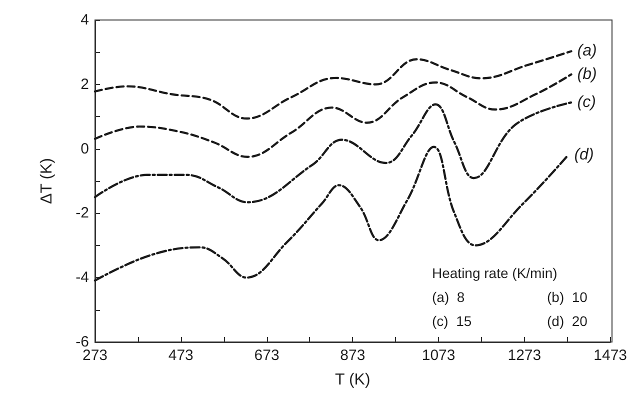  Describe the element at coordinates (82, 213) in the screenshot. I see `y-tick-label: -2` at that location.